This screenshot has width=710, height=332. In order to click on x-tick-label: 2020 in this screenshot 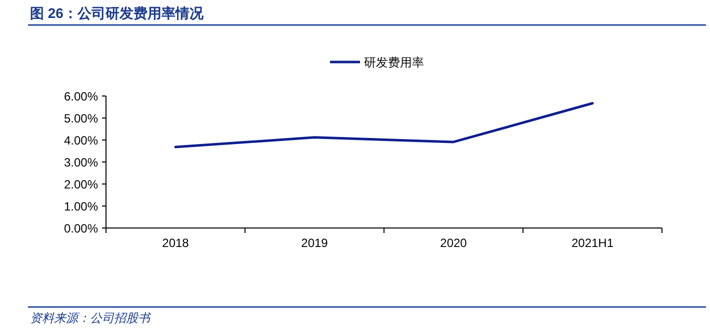, I will do `click(454, 243)`.